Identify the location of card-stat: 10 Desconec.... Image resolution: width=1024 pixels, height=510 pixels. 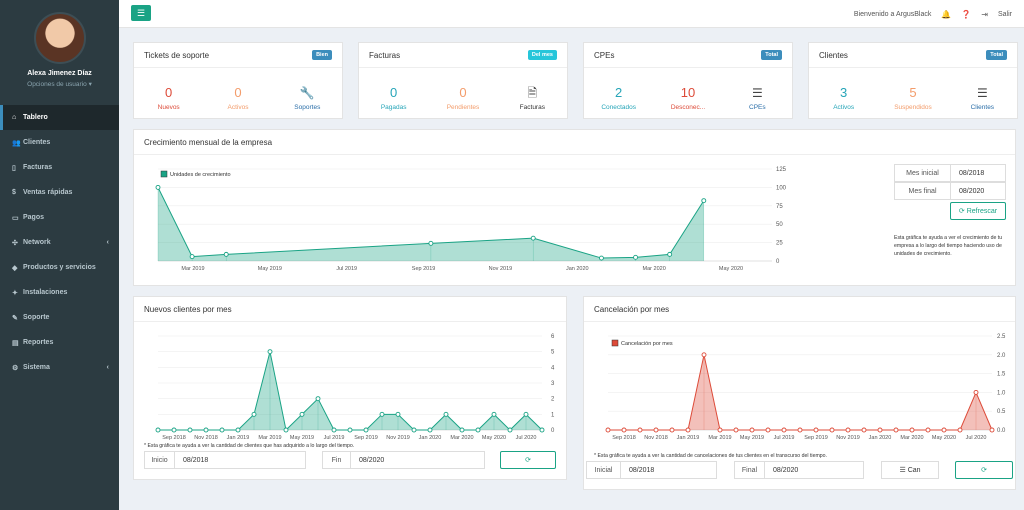
(687, 98).